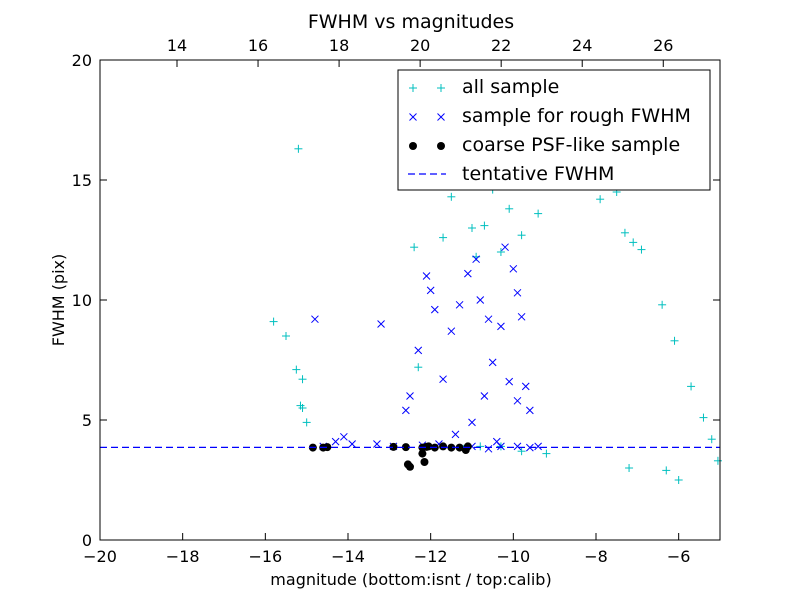  I want to click on top-tick-label: 26, so click(663, 45).